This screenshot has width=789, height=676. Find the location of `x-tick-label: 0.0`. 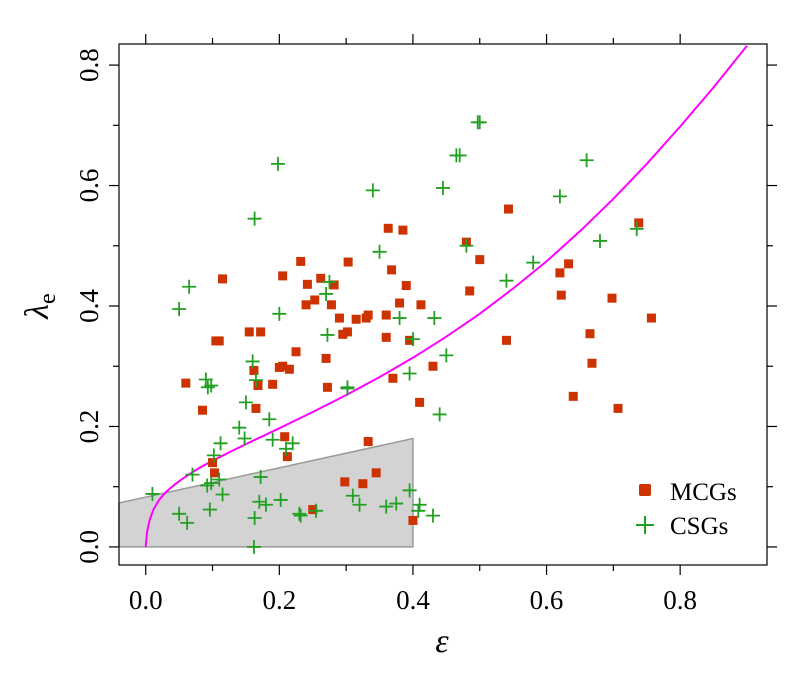

x-tick-label: 0.0 is located at coordinates (146, 600).